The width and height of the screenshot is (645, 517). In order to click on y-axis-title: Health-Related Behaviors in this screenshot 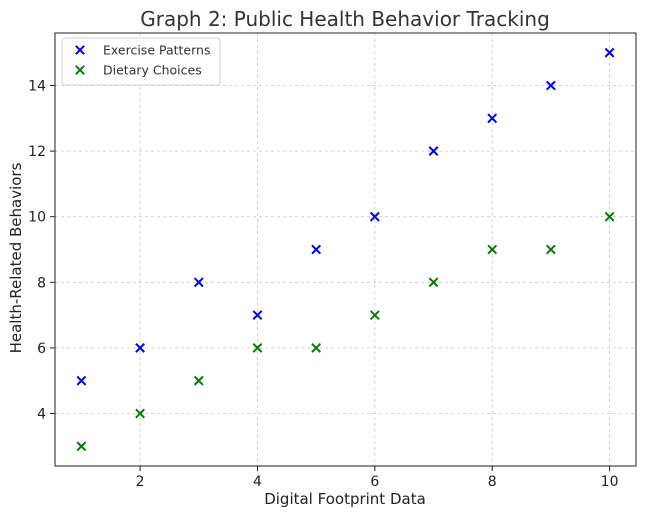, I will do `click(16, 257)`.